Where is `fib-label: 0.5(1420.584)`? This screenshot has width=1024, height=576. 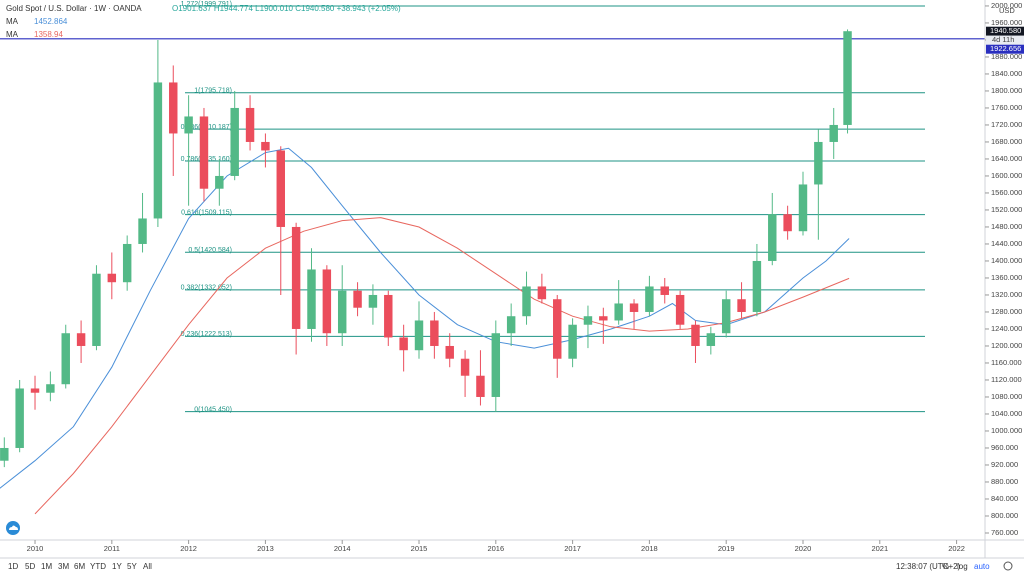 fib-label: 0.5(1420.584) is located at coordinates (210, 250).